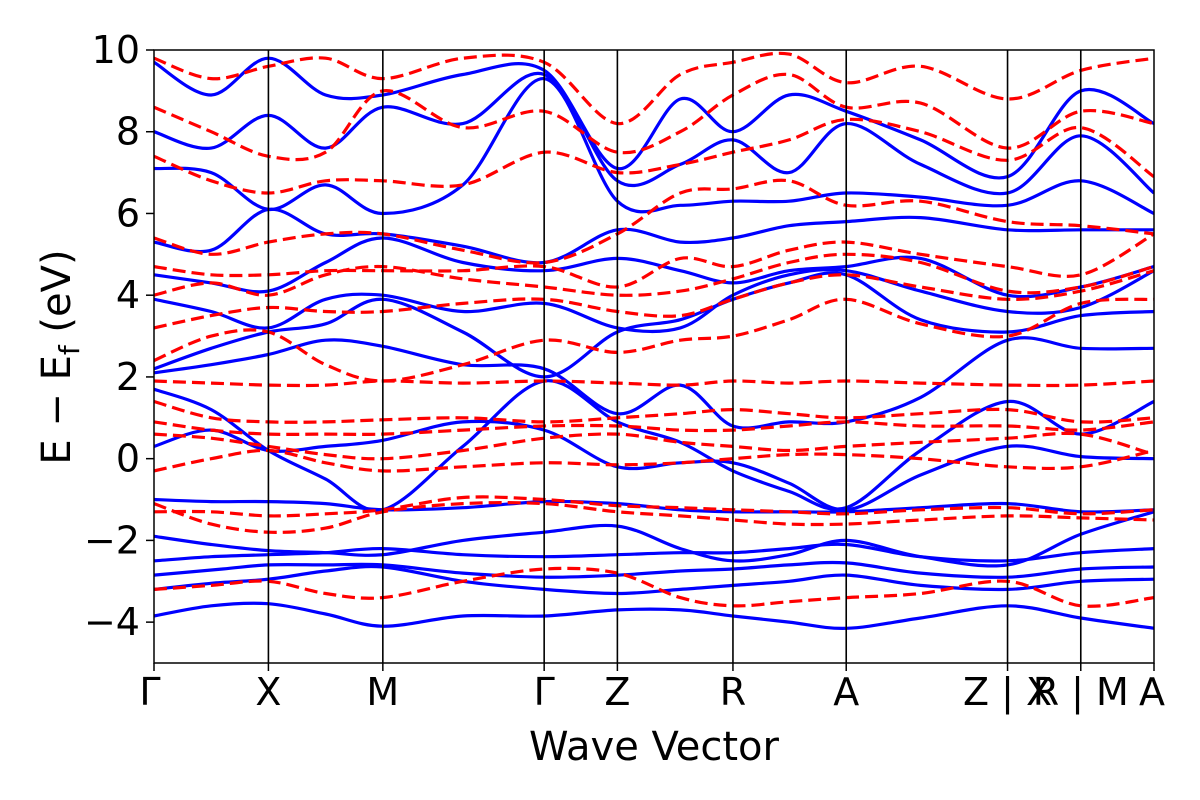 Image resolution: width=1200 pixels, height=800 pixels. Describe the element at coordinates (128, 377) in the screenshot. I see `y-tick-label: 2` at that location.